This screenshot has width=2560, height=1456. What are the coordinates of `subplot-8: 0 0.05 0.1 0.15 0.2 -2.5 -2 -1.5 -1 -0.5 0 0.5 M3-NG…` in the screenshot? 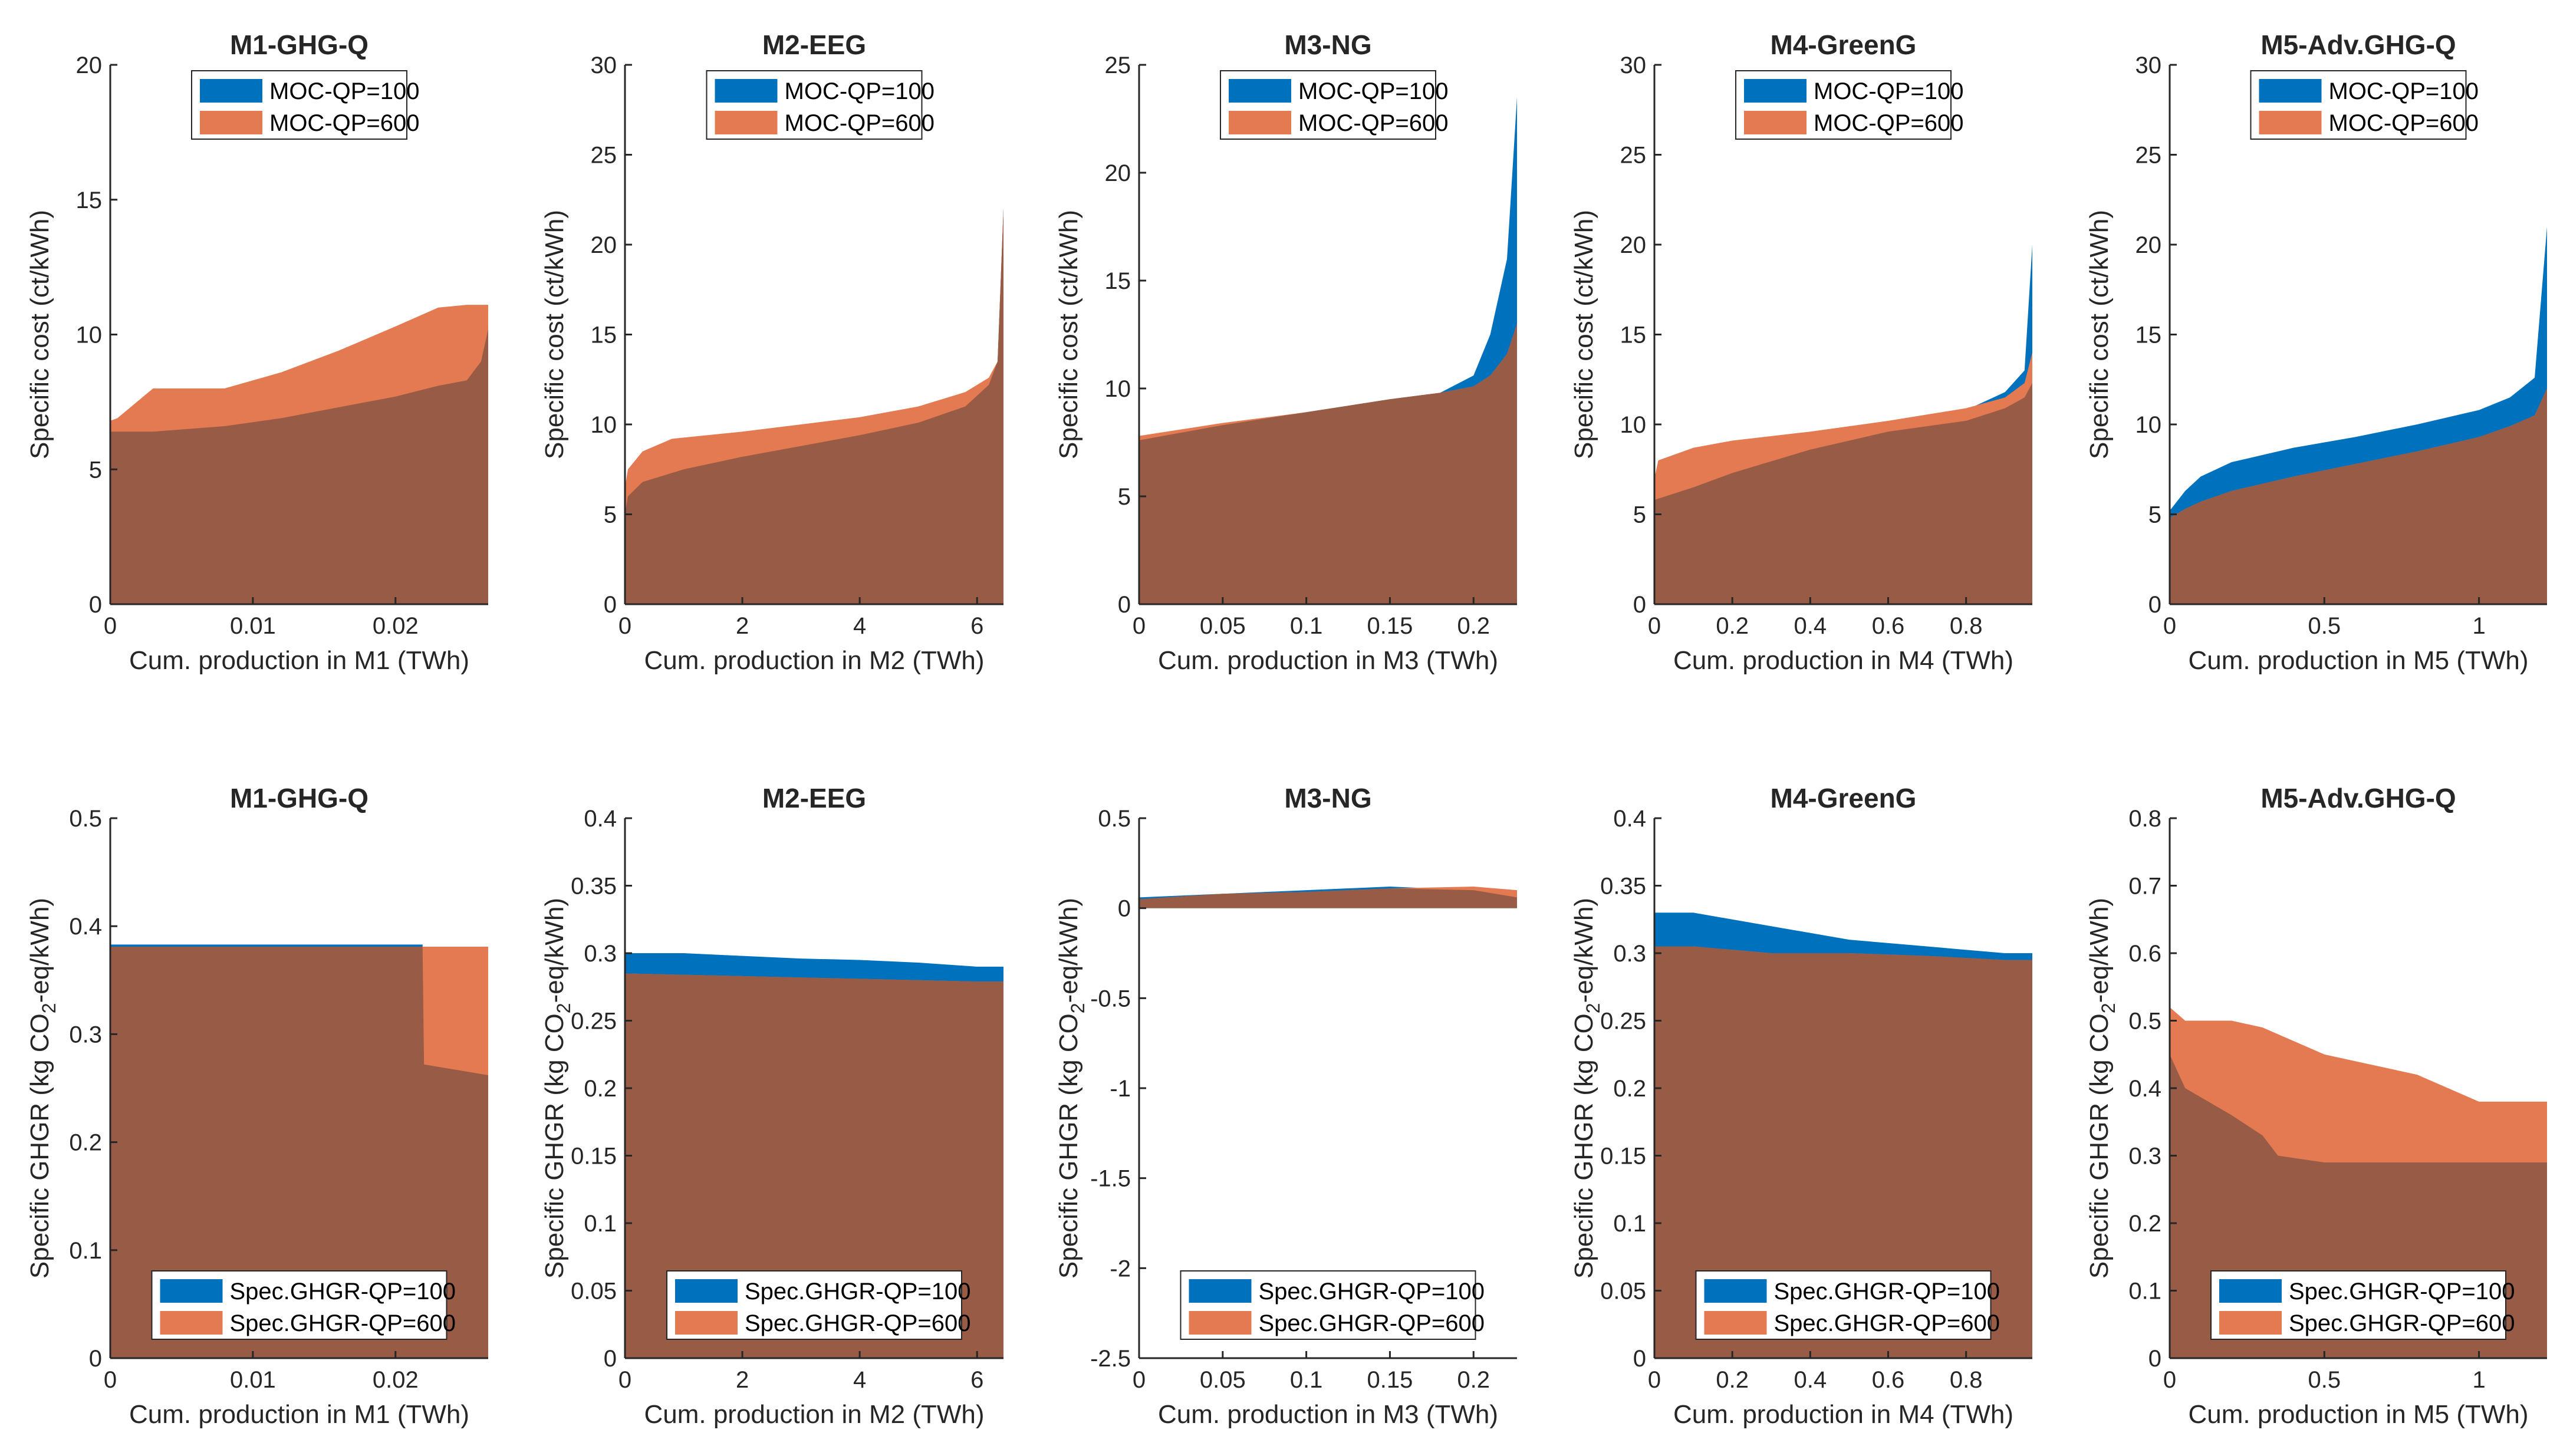 It's located at (1285, 1106).